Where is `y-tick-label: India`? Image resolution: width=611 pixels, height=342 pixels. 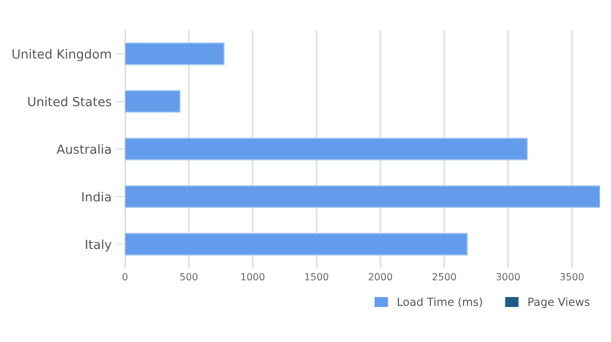
y-tick-label: India is located at coordinates (96, 197).